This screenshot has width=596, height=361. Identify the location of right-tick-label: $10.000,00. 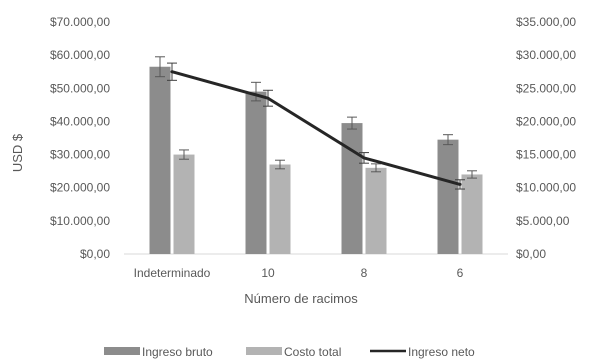
(546, 188).